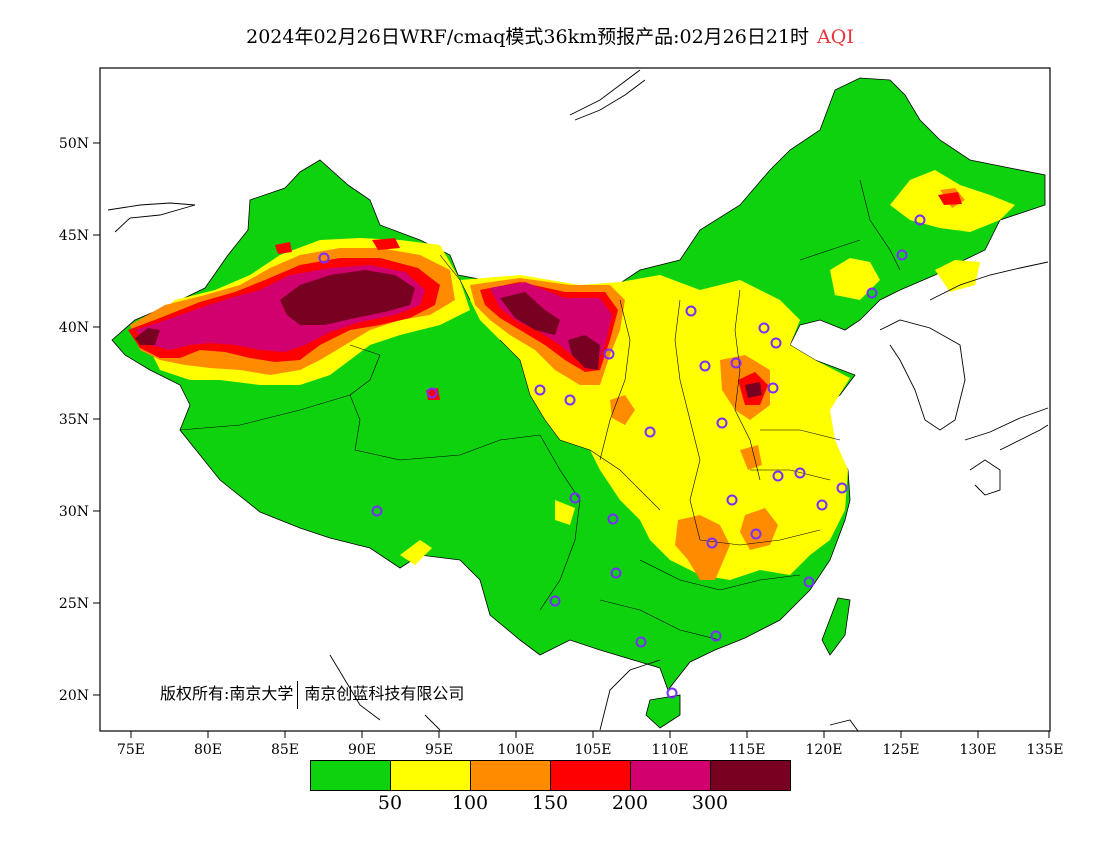 This screenshot has height=850, width=1100. I want to click on copyright-notice: 版权所有:南京大学 南京创蓝科技有限公司, so click(312, 694).